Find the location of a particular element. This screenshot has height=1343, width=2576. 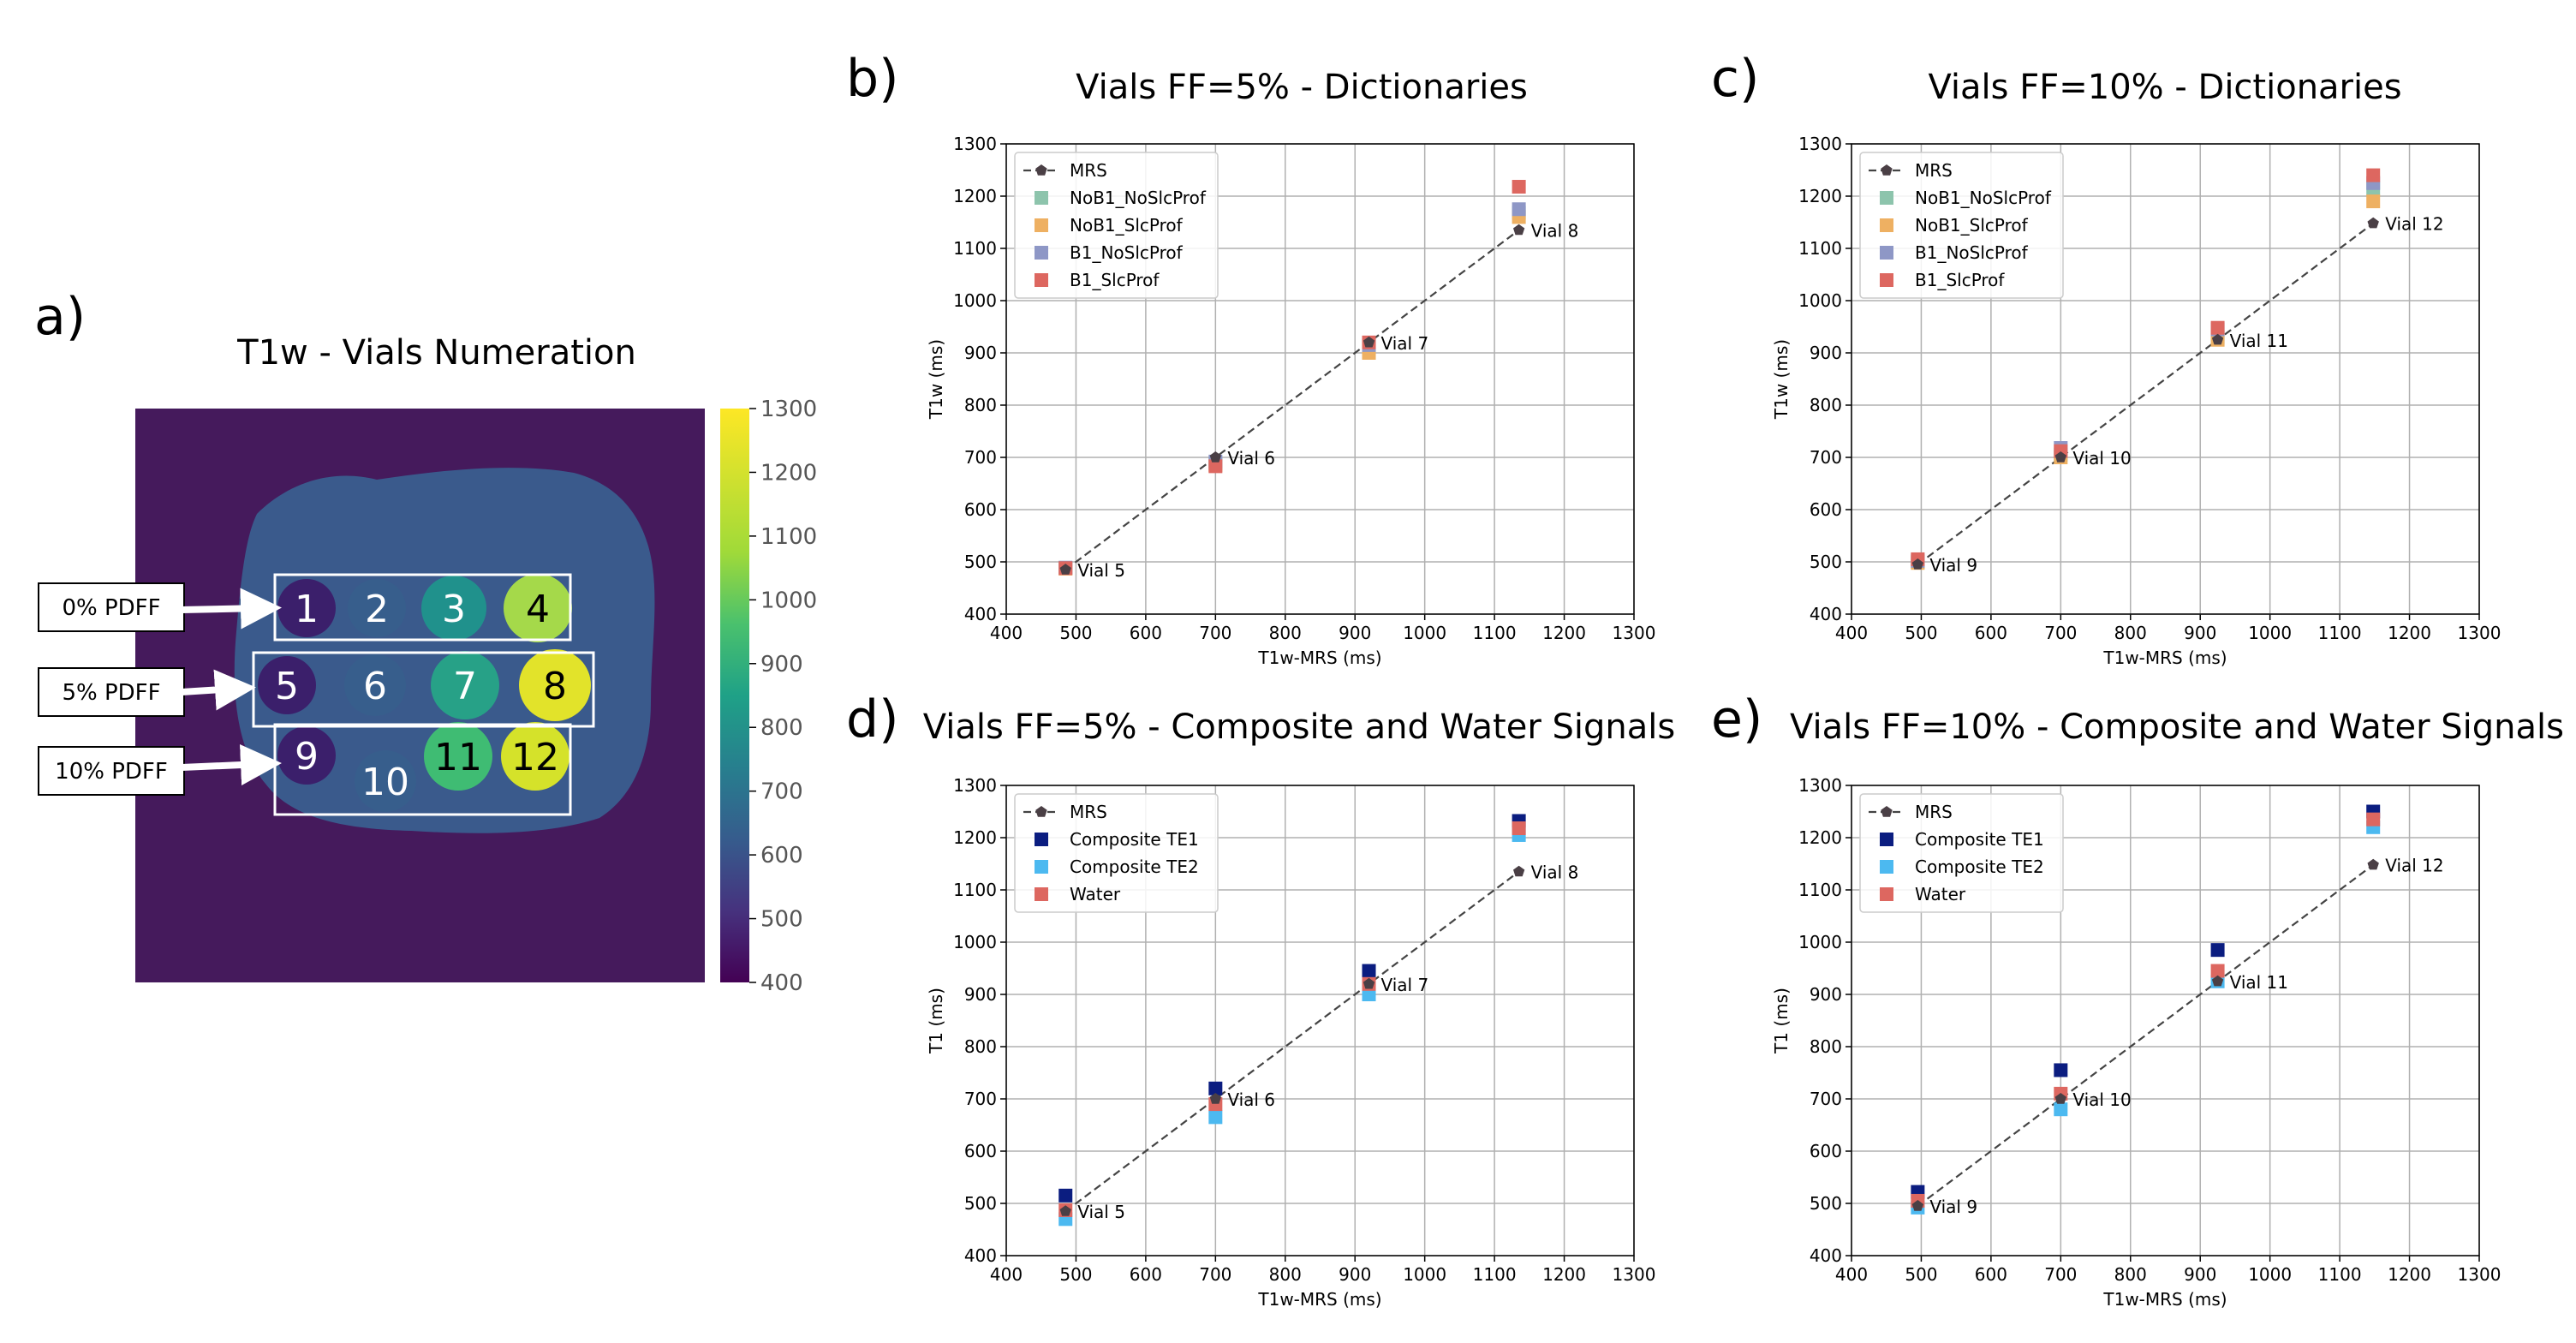

chart-title: Vials FF=5% - Dictionaries is located at coordinates (1302, 87).